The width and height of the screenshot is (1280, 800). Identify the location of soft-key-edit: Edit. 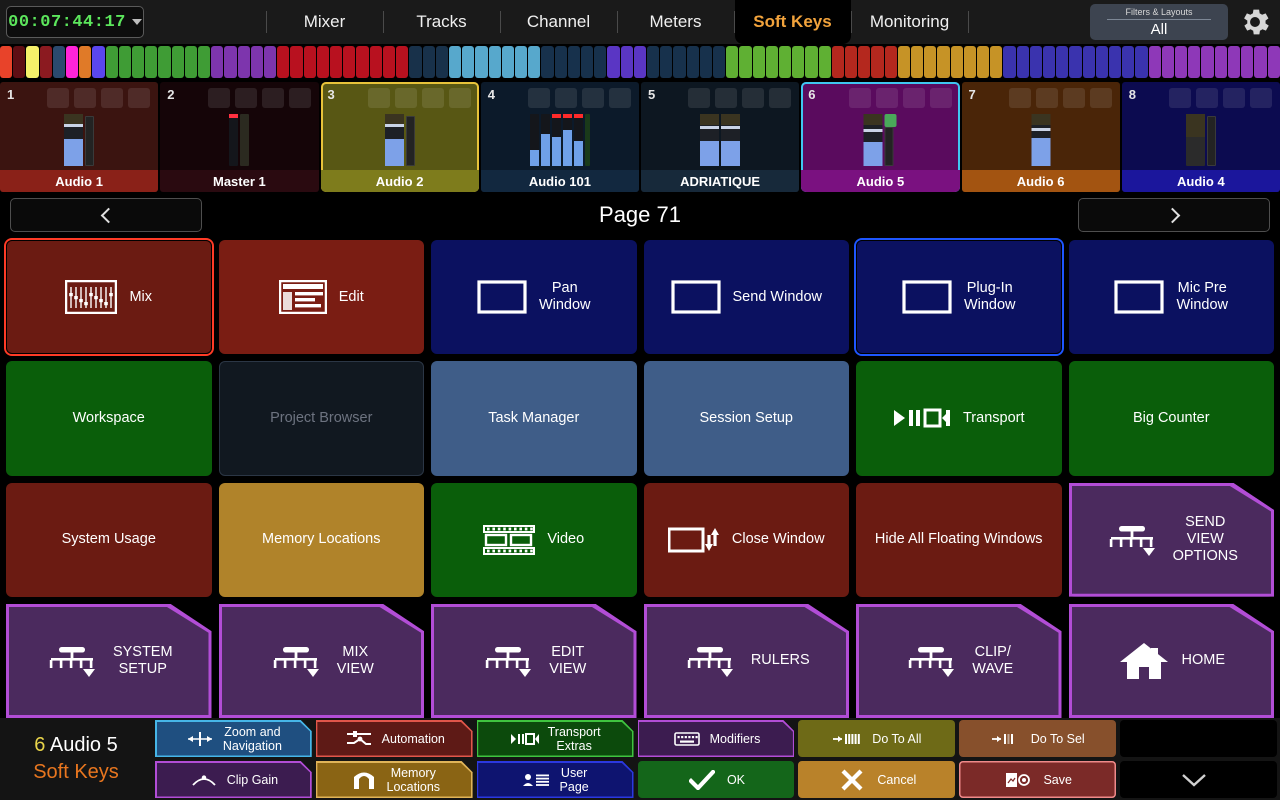
(321, 297).